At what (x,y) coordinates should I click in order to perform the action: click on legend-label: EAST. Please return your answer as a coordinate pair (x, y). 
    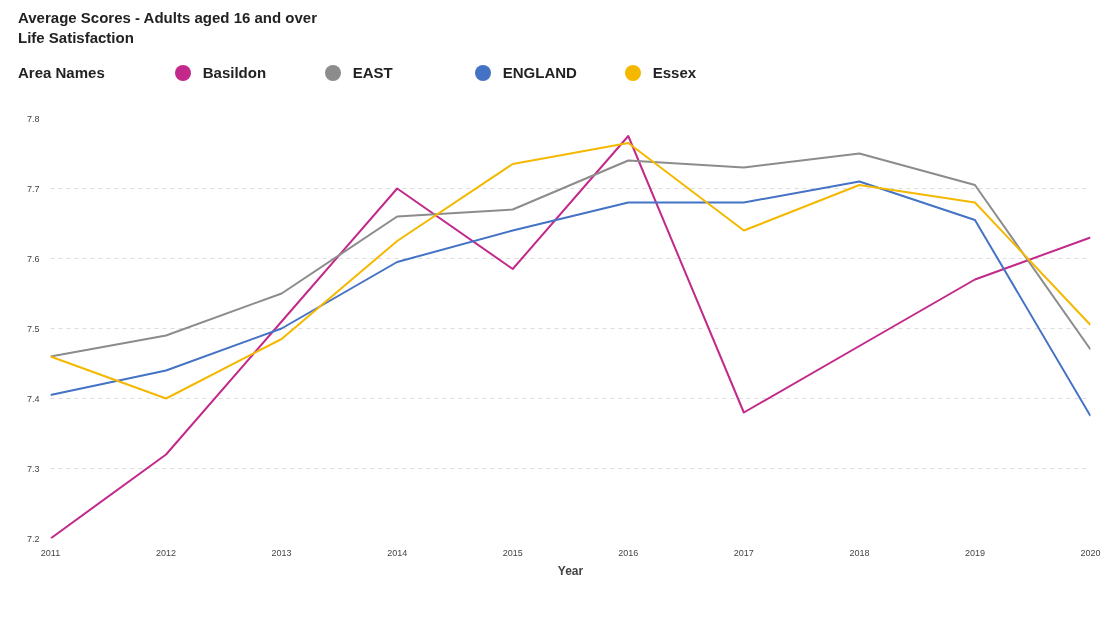
    Looking at the image, I should click on (372, 73).